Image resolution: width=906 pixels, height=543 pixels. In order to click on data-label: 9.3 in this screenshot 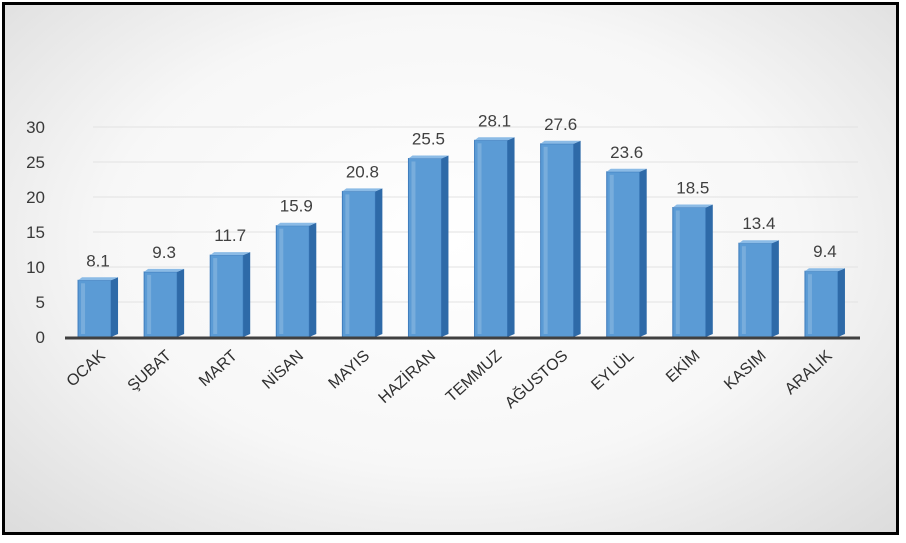, I will do `click(164, 252)`.